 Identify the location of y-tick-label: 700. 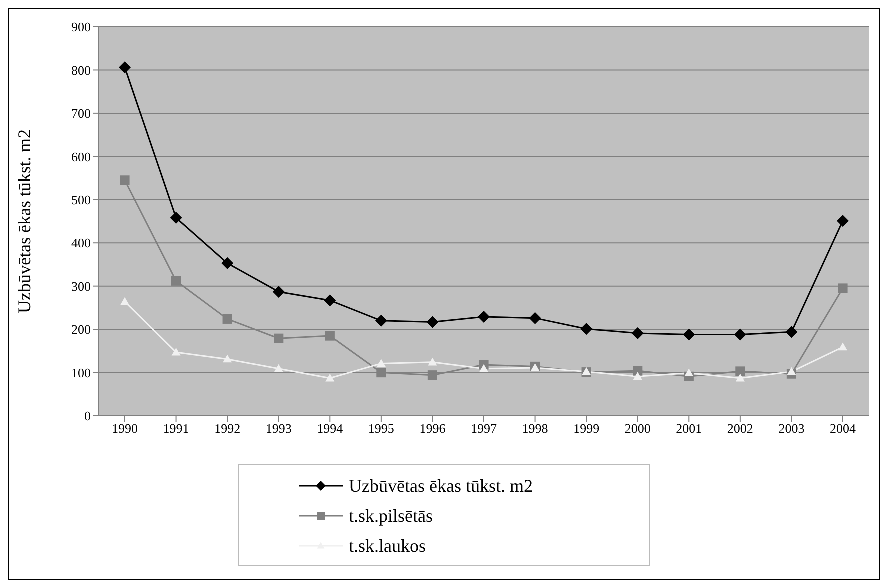
(81, 114).